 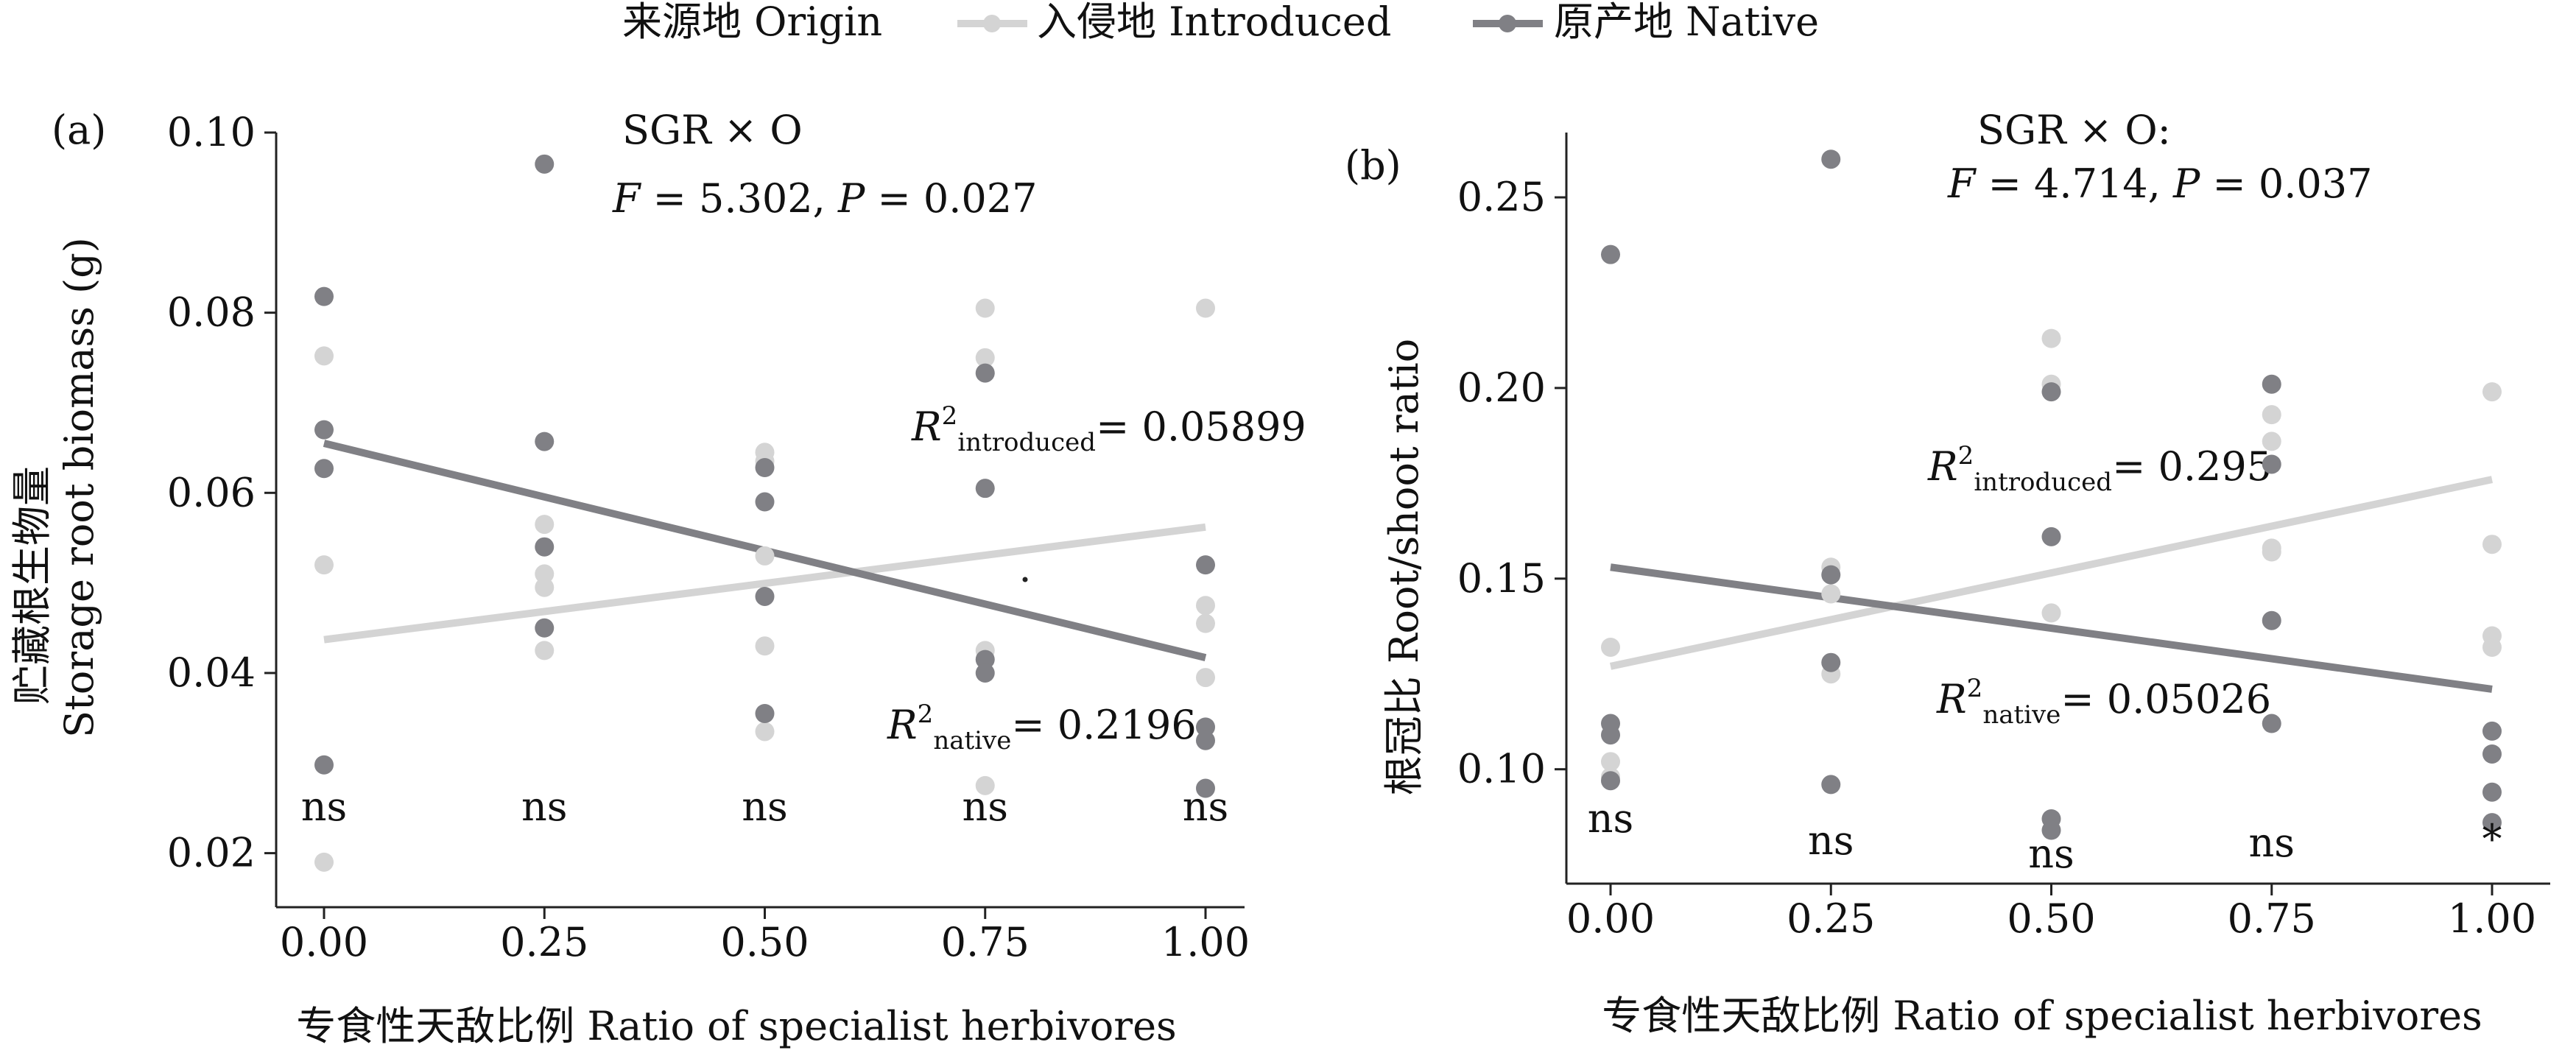 What do you see at coordinates (2051, 628) in the screenshot?
I see `panel-b-trend-native` at bounding box center [2051, 628].